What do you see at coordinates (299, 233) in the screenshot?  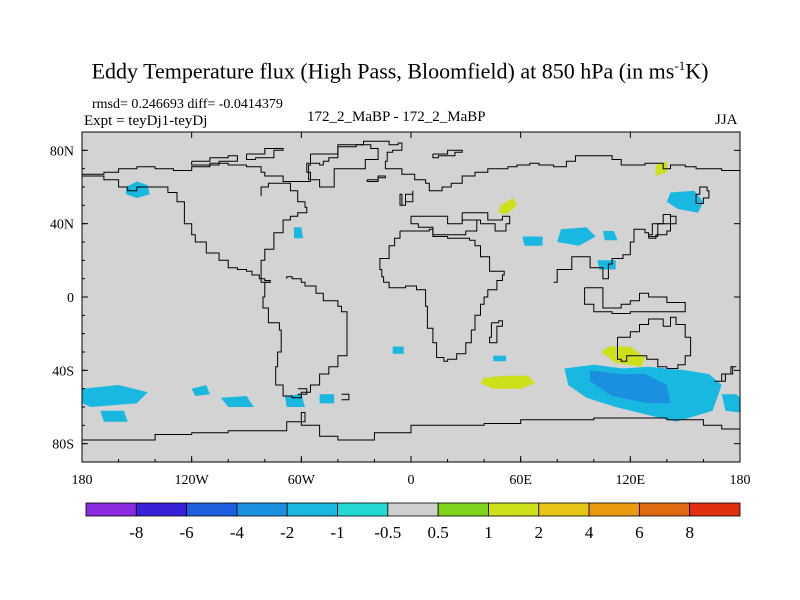 I see `region-atlantic-cyan` at bounding box center [299, 233].